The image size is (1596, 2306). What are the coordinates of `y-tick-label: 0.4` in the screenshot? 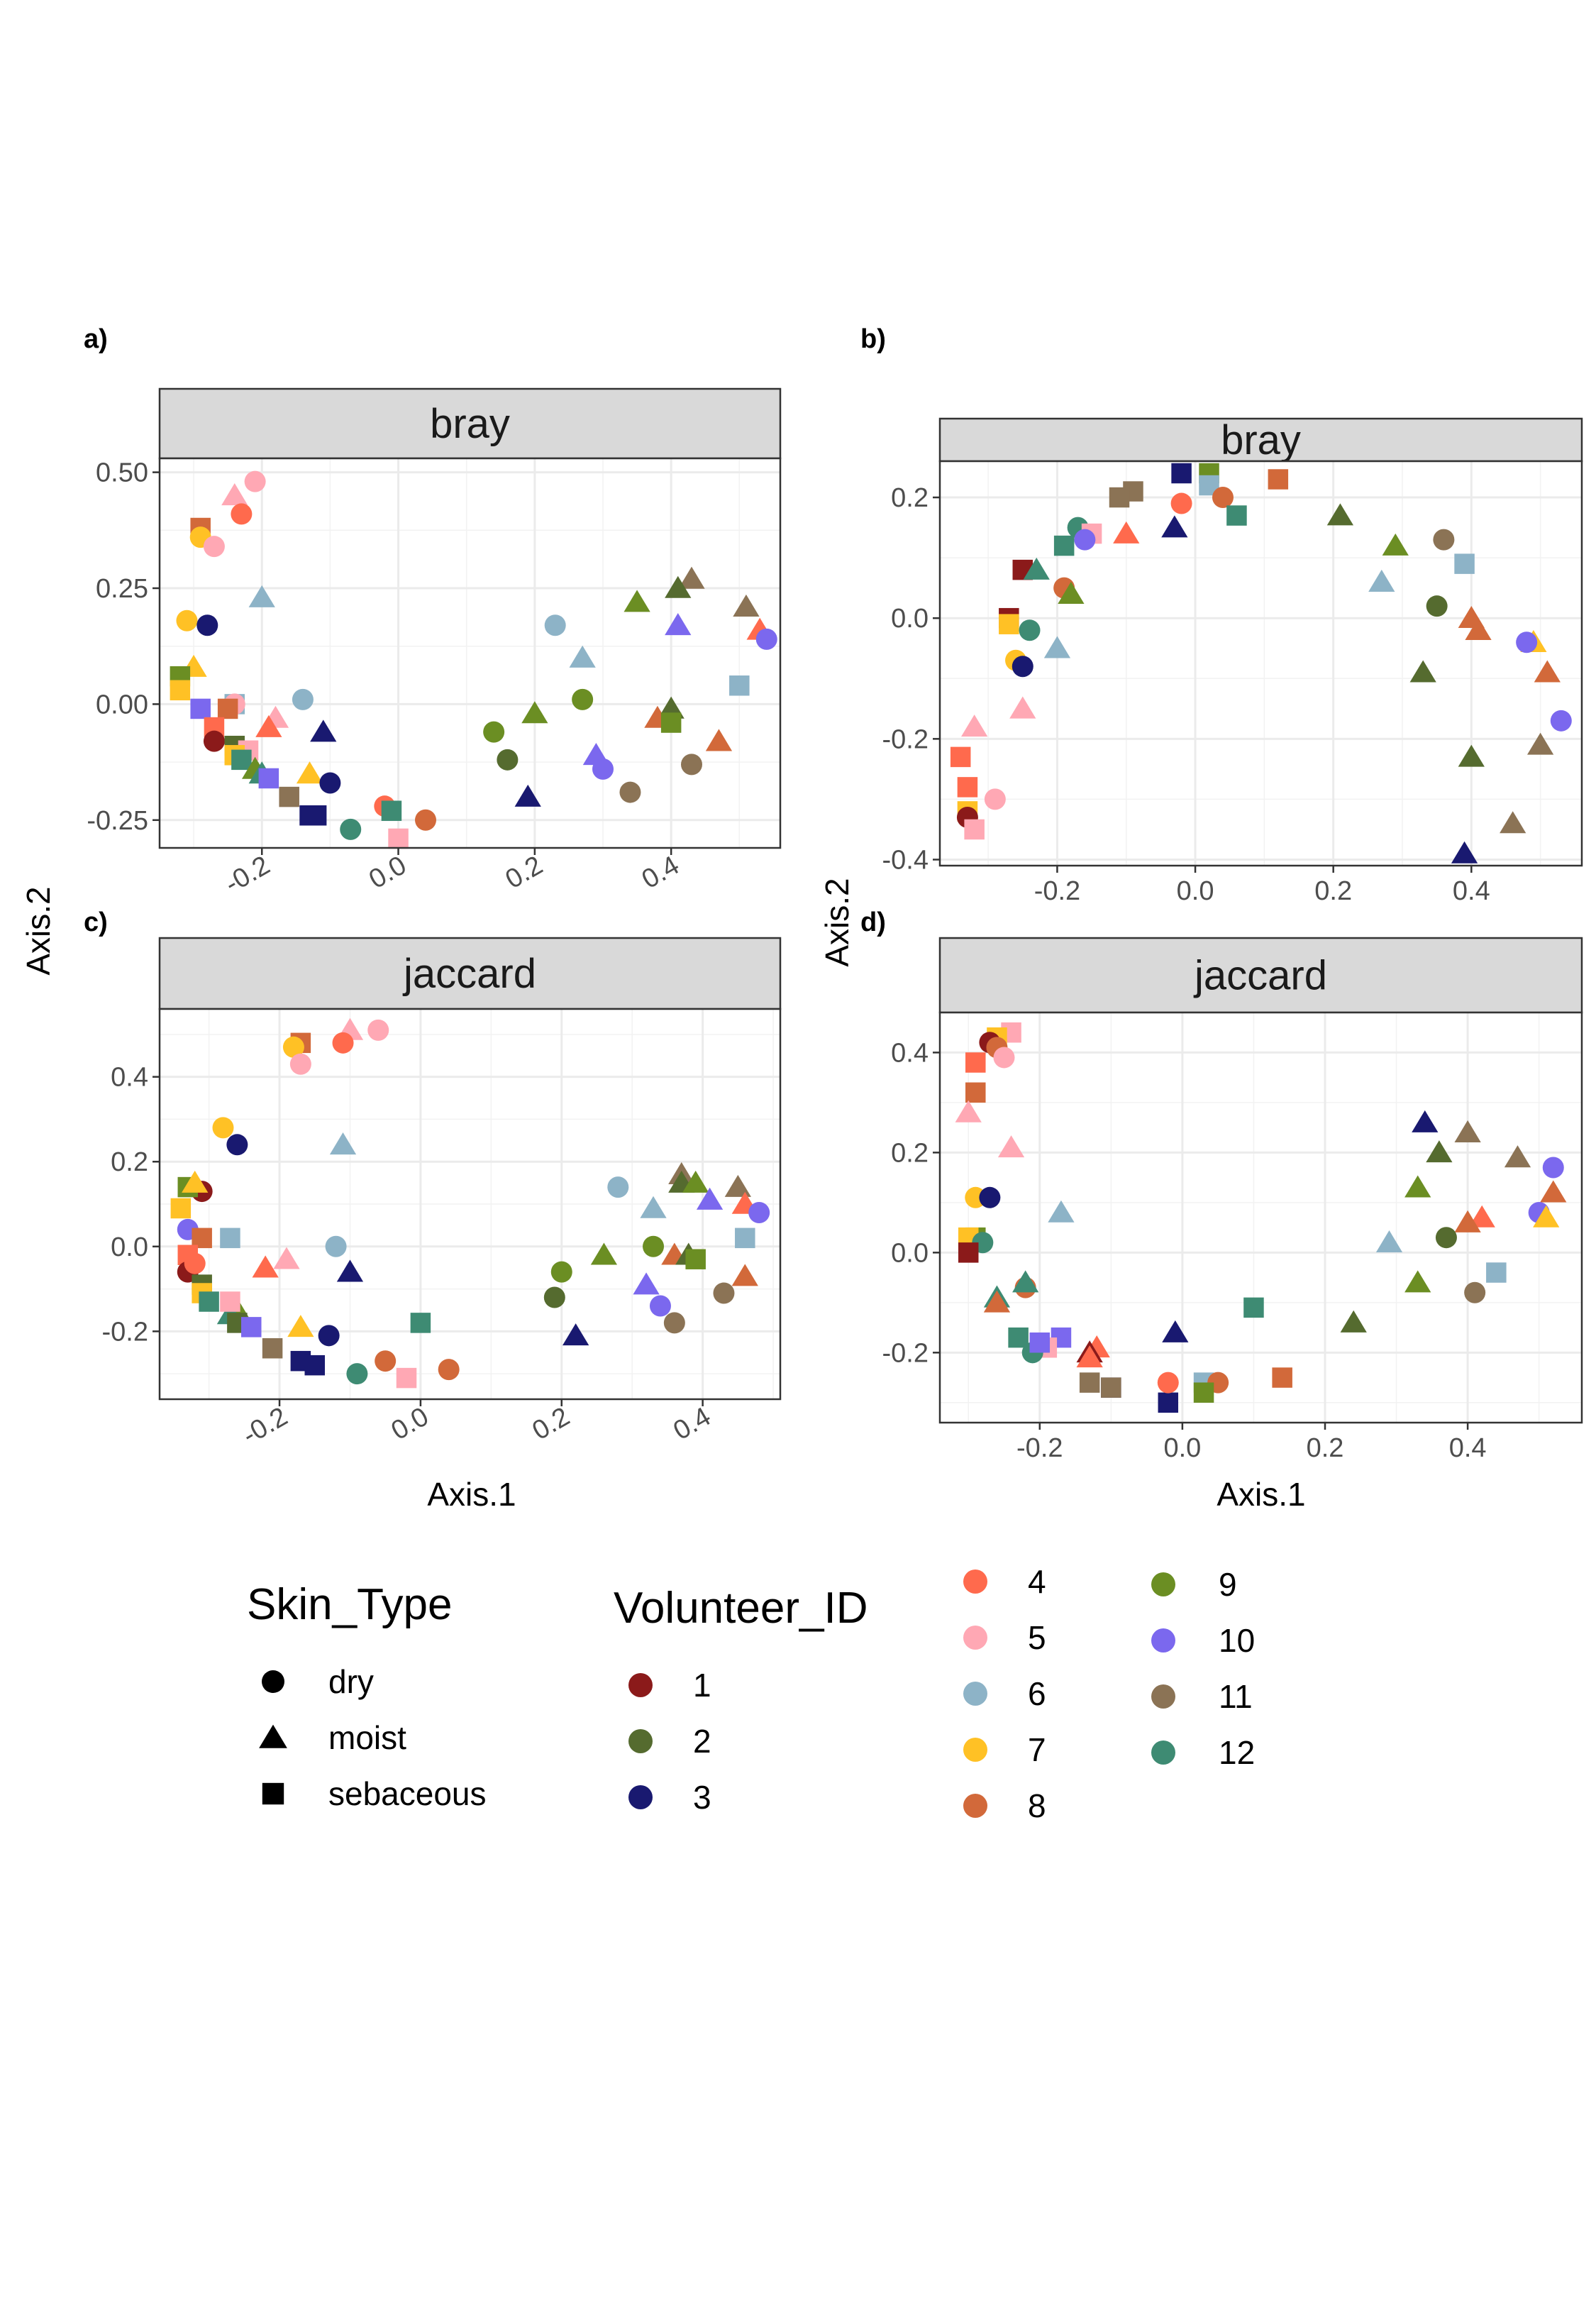 It's located at (129, 1078).